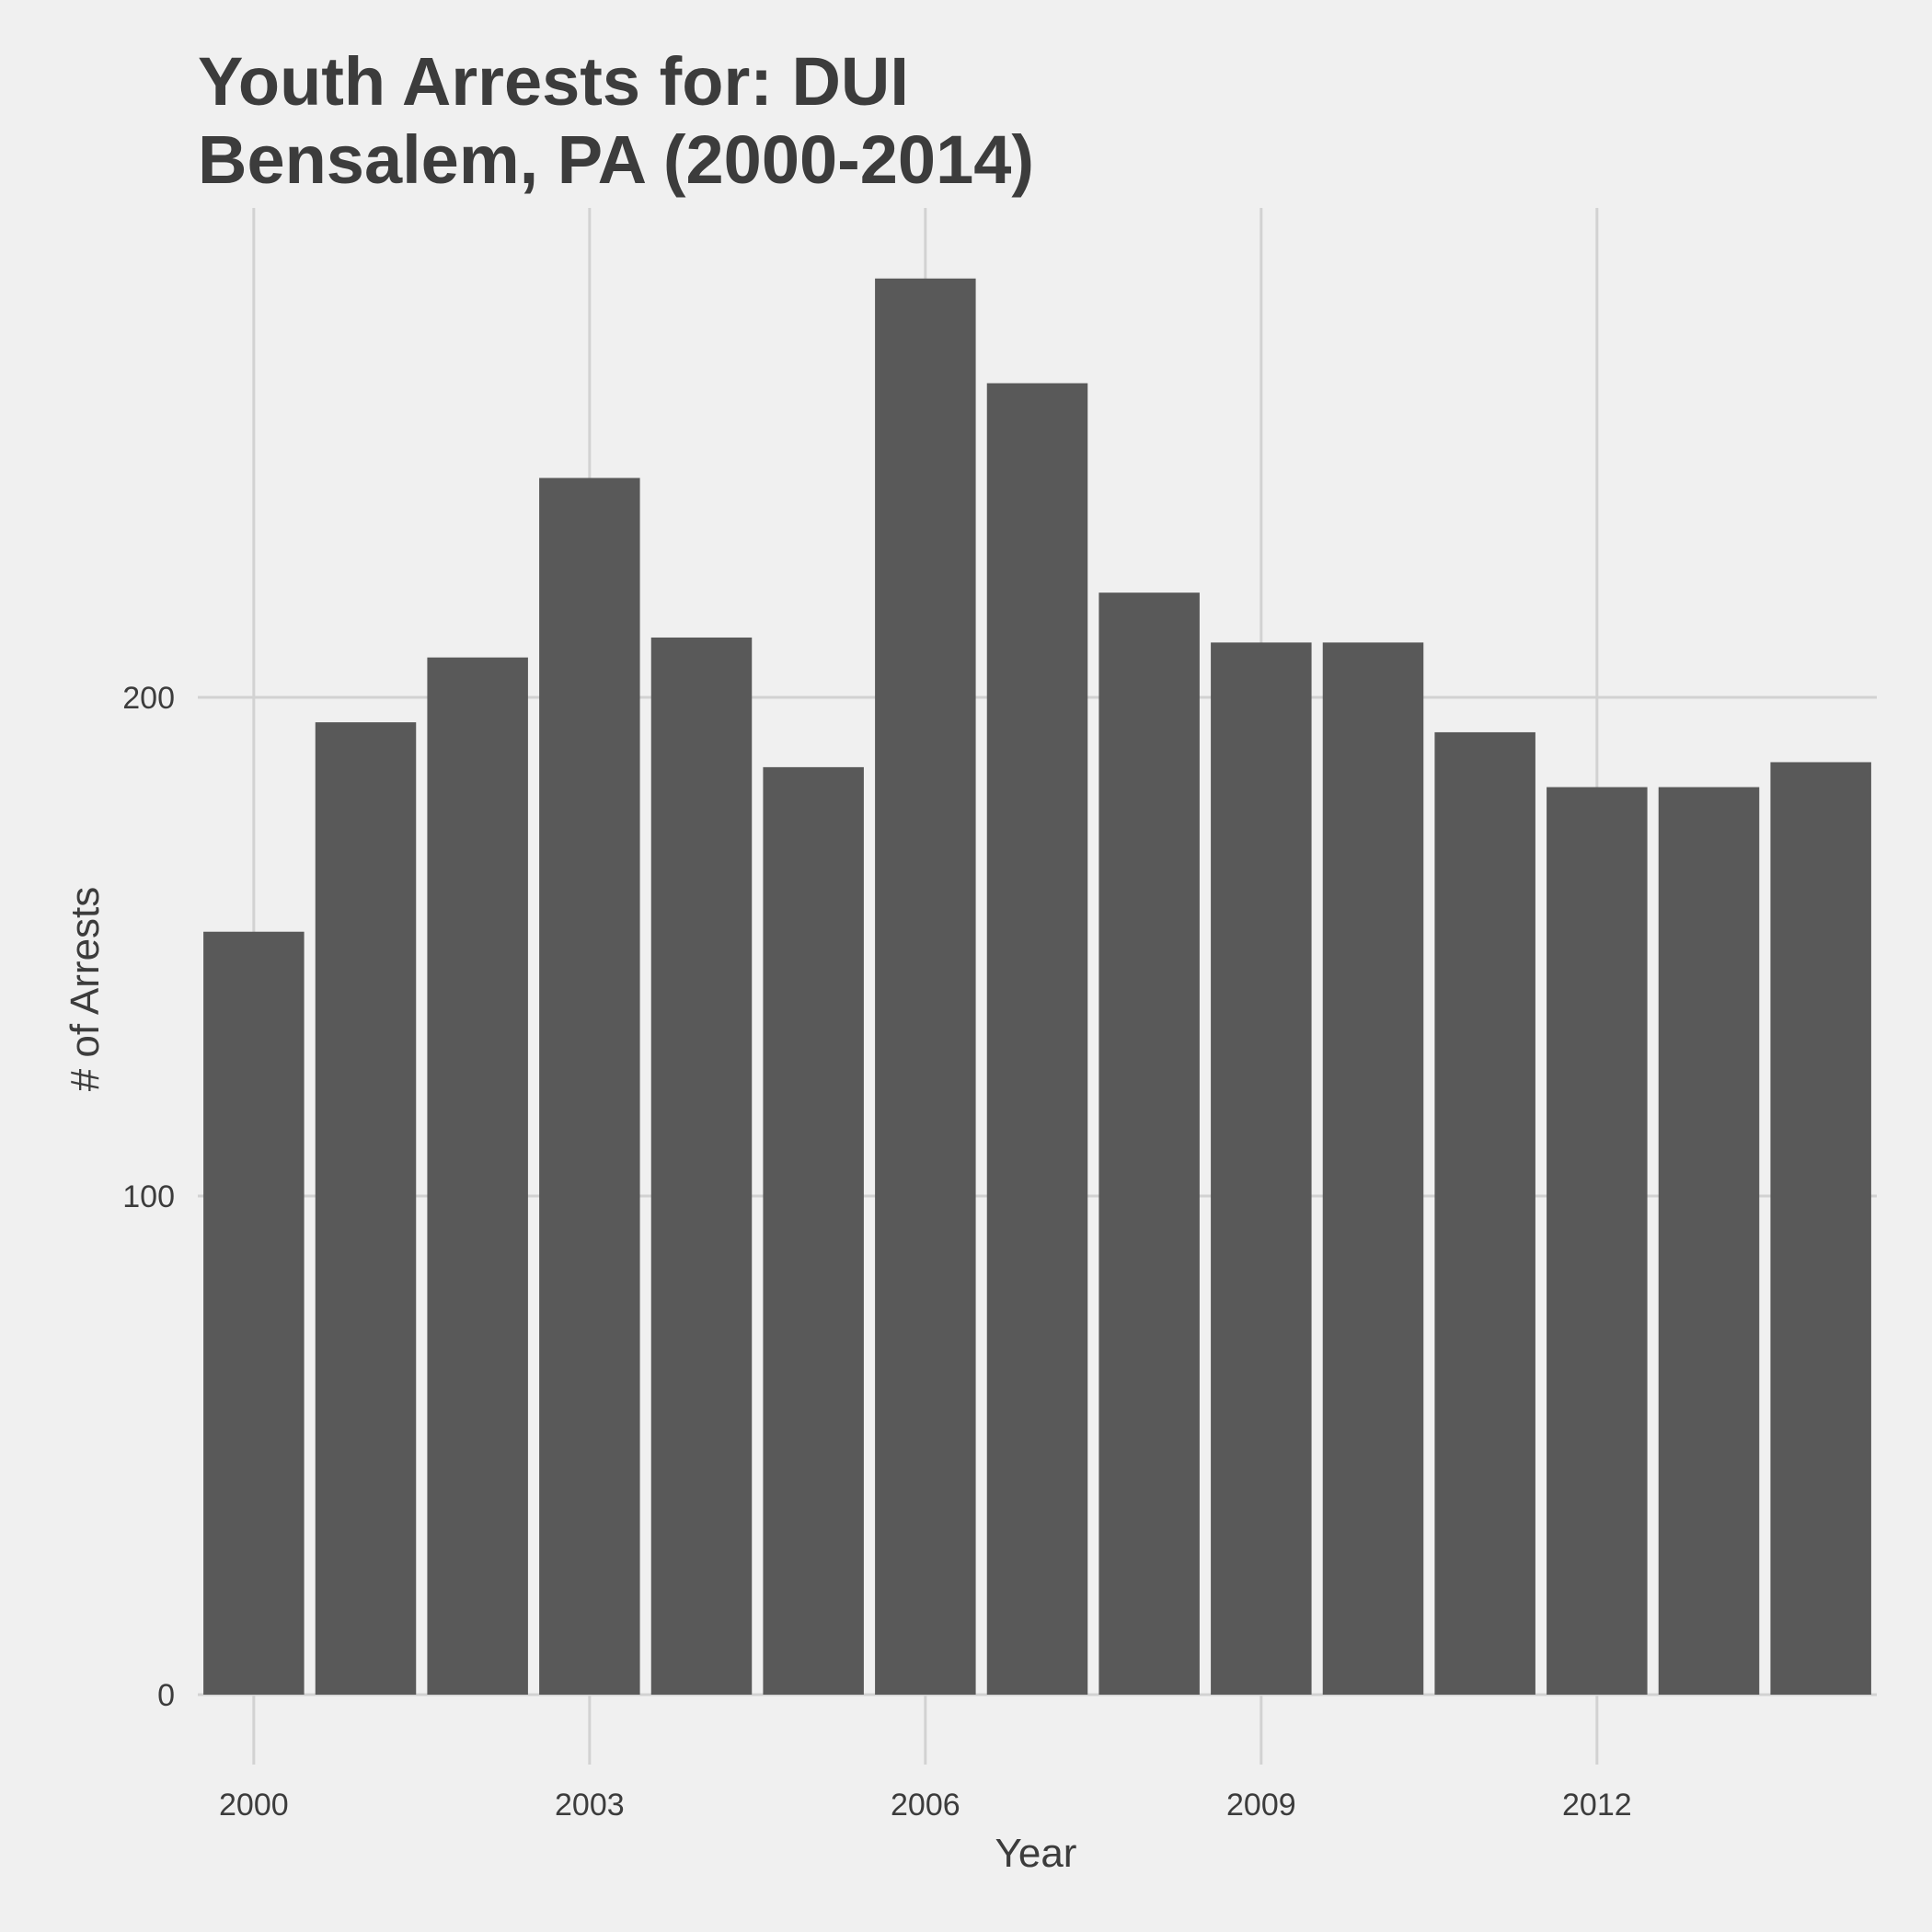 The image size is (1932, 1932). Describe the element at coordinates (254, 1805) in the screenshot. I see `x-tick-label: 2000` at that location.